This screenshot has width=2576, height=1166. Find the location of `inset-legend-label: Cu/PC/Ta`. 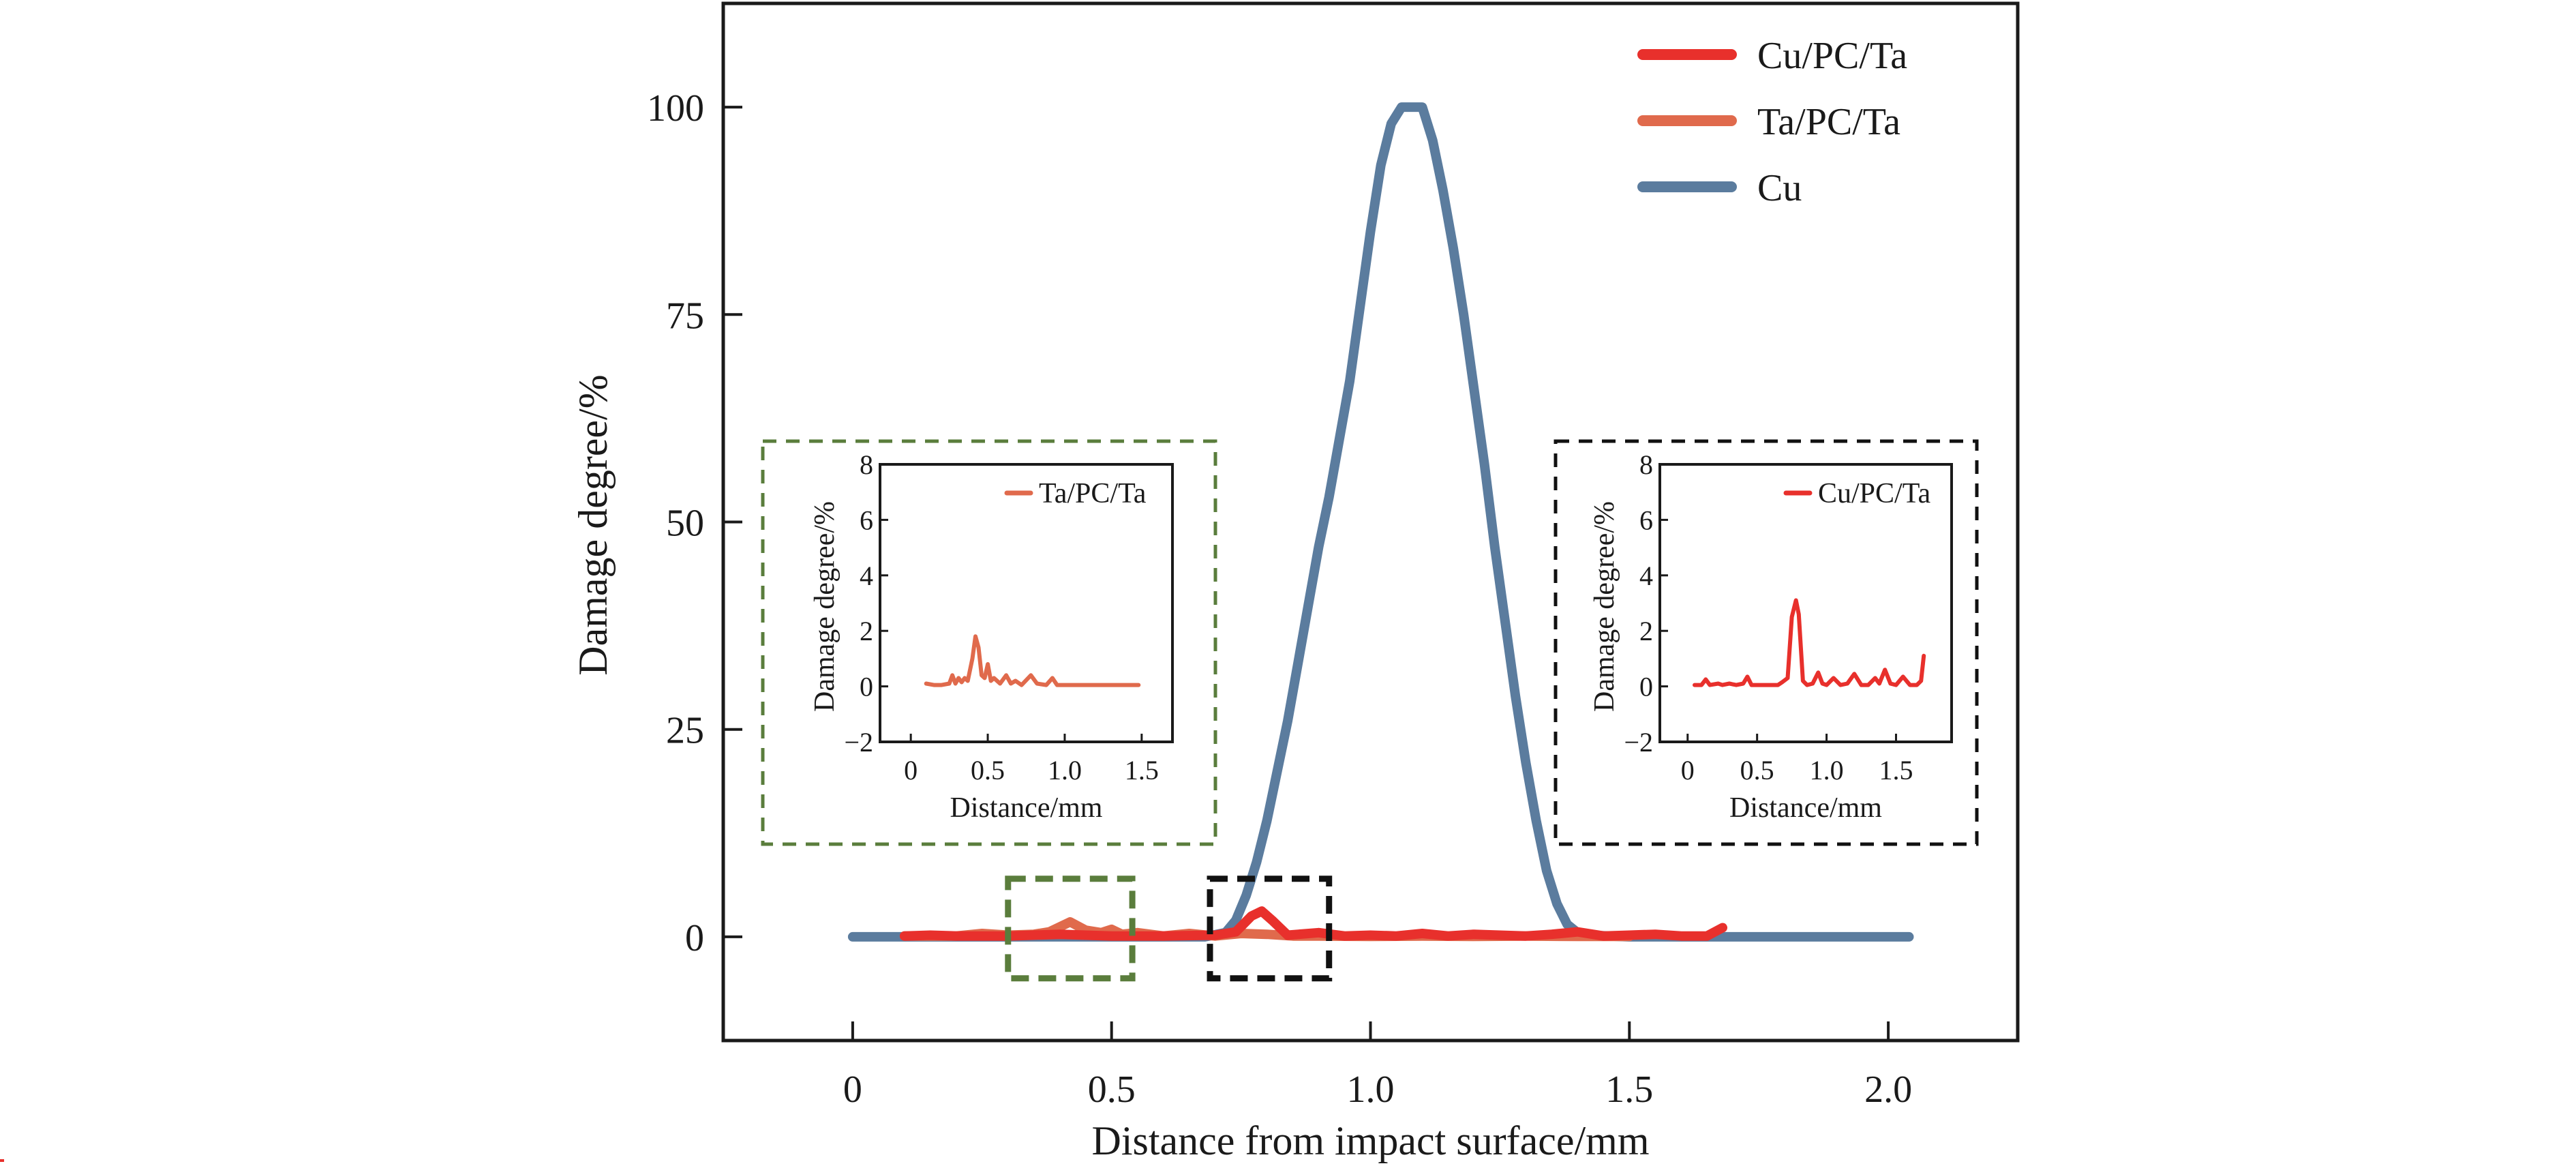

inset-legend-label: Cu/PC/Ta is located at coordinates (1874, 493).